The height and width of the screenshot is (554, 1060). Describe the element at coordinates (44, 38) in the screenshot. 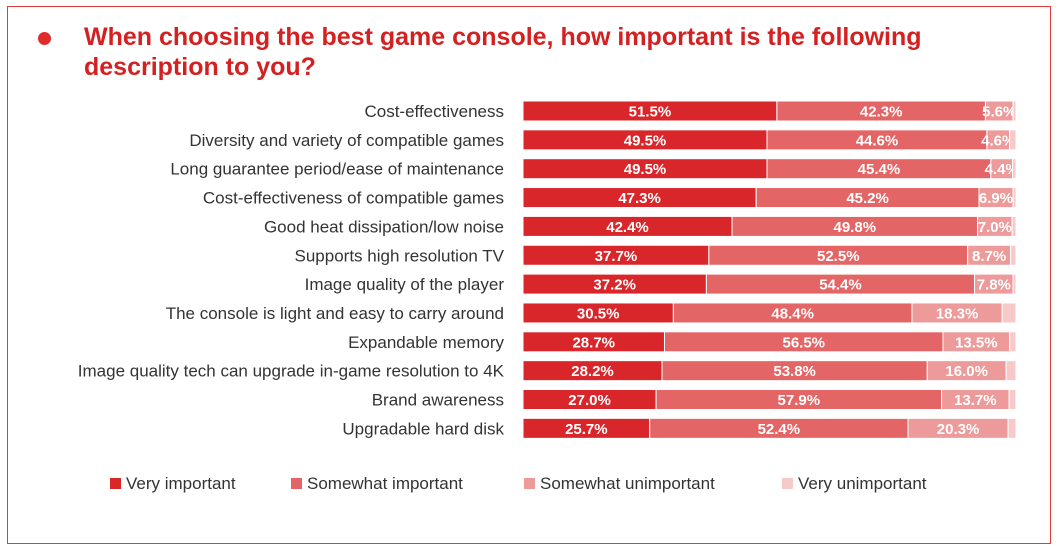

I see `title-bullet-icon` at that location.